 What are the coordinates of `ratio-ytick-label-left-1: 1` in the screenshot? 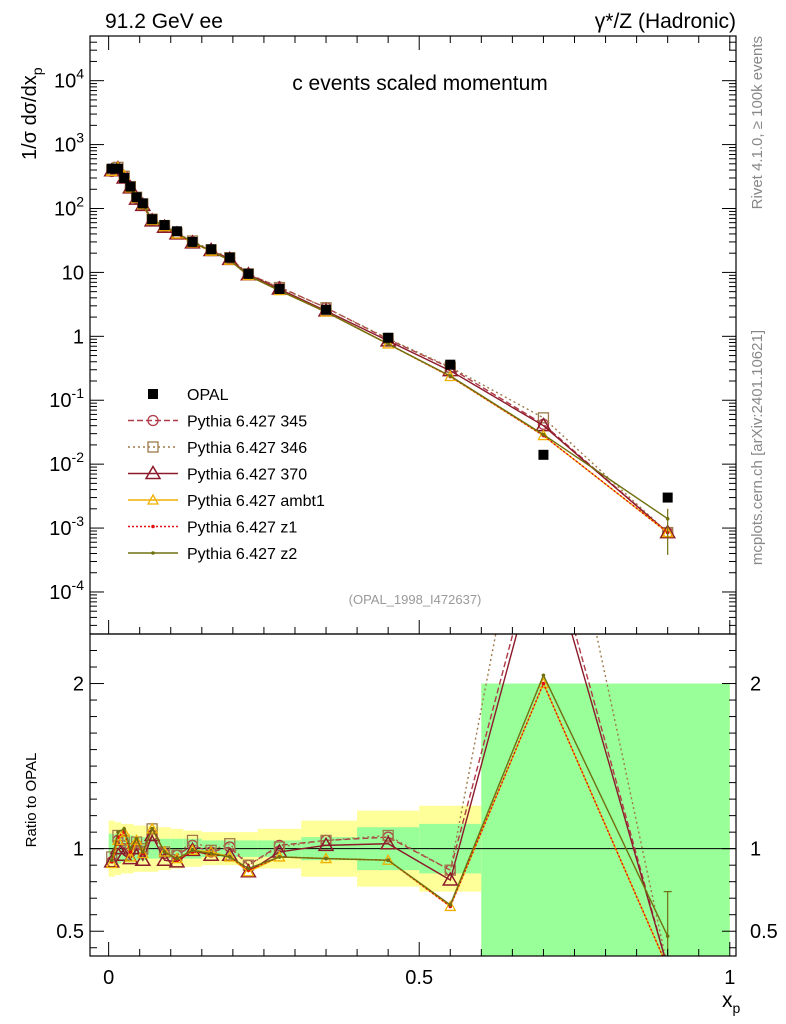 It's located at (78, 850).